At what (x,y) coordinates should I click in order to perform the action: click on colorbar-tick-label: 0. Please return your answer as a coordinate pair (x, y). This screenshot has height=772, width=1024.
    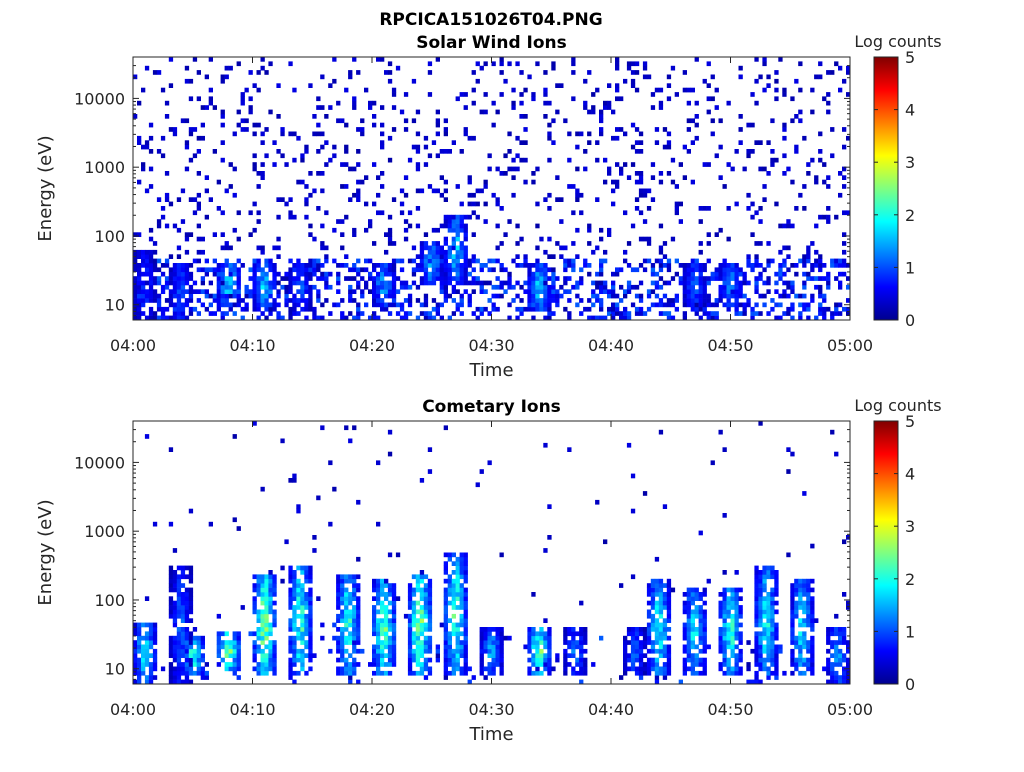
    Looking at the image, I should click on (910, 320).